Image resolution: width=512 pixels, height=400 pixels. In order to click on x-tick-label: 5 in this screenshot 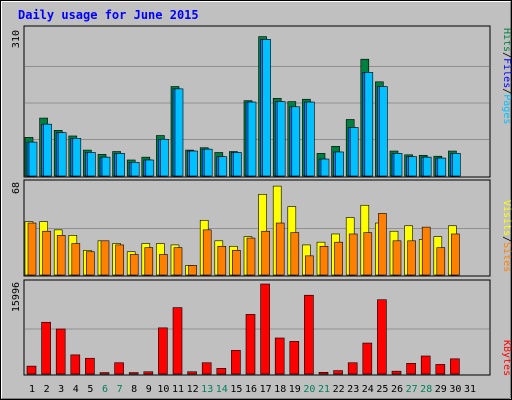, I will do `click(90, 389)`.